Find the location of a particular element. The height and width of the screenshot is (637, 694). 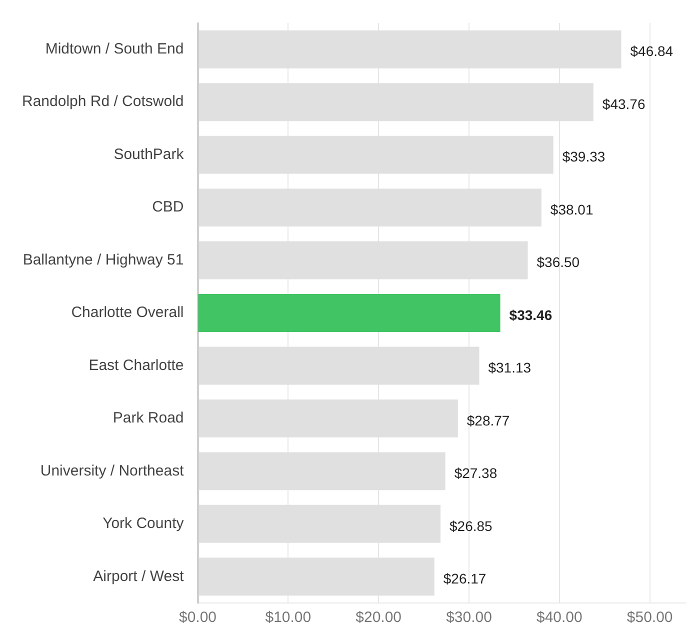

data-label: $33.46 is located at coordinates (530, 314).